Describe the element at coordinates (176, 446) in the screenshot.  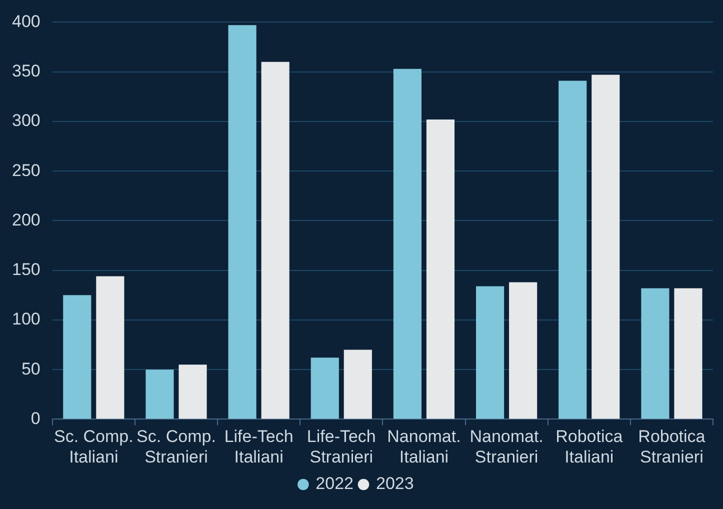
I see `x-tick-label: Sc. Comp. Stranieri` at that location.